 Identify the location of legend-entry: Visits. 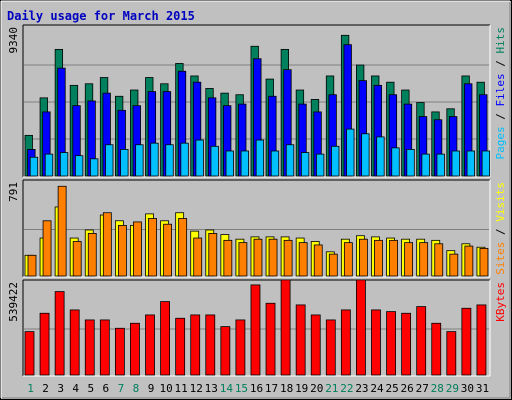
(500, 202).